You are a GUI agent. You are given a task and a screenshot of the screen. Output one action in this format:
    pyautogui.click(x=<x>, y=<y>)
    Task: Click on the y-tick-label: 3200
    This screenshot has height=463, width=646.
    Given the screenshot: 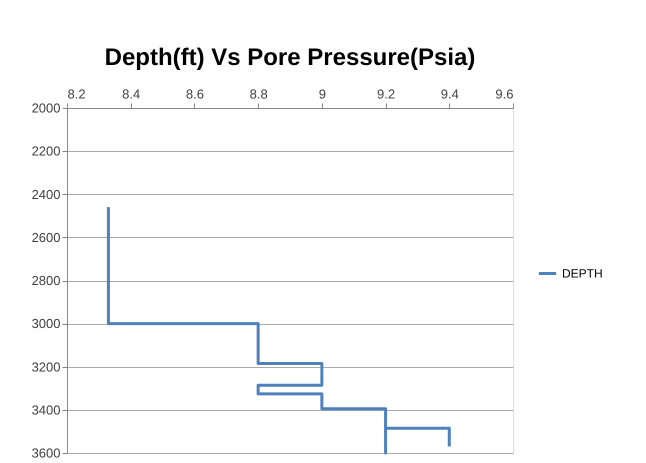 What is the action you would take?
    pyautogui.click(x=46, y=366)
    